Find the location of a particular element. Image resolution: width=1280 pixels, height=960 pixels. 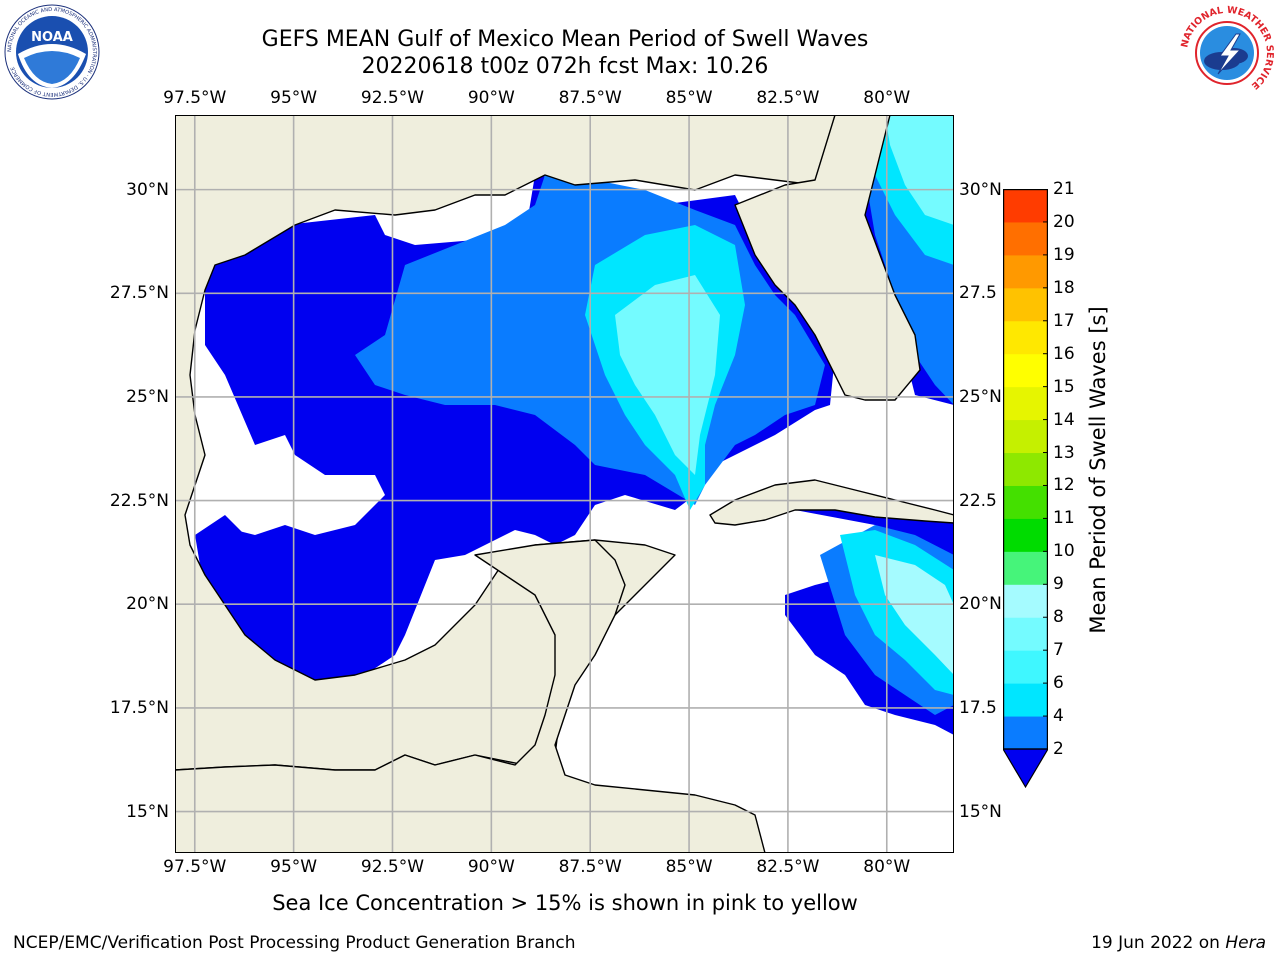

lat-tick-label-left: 17.5°N is located at coordinates (139, 707).